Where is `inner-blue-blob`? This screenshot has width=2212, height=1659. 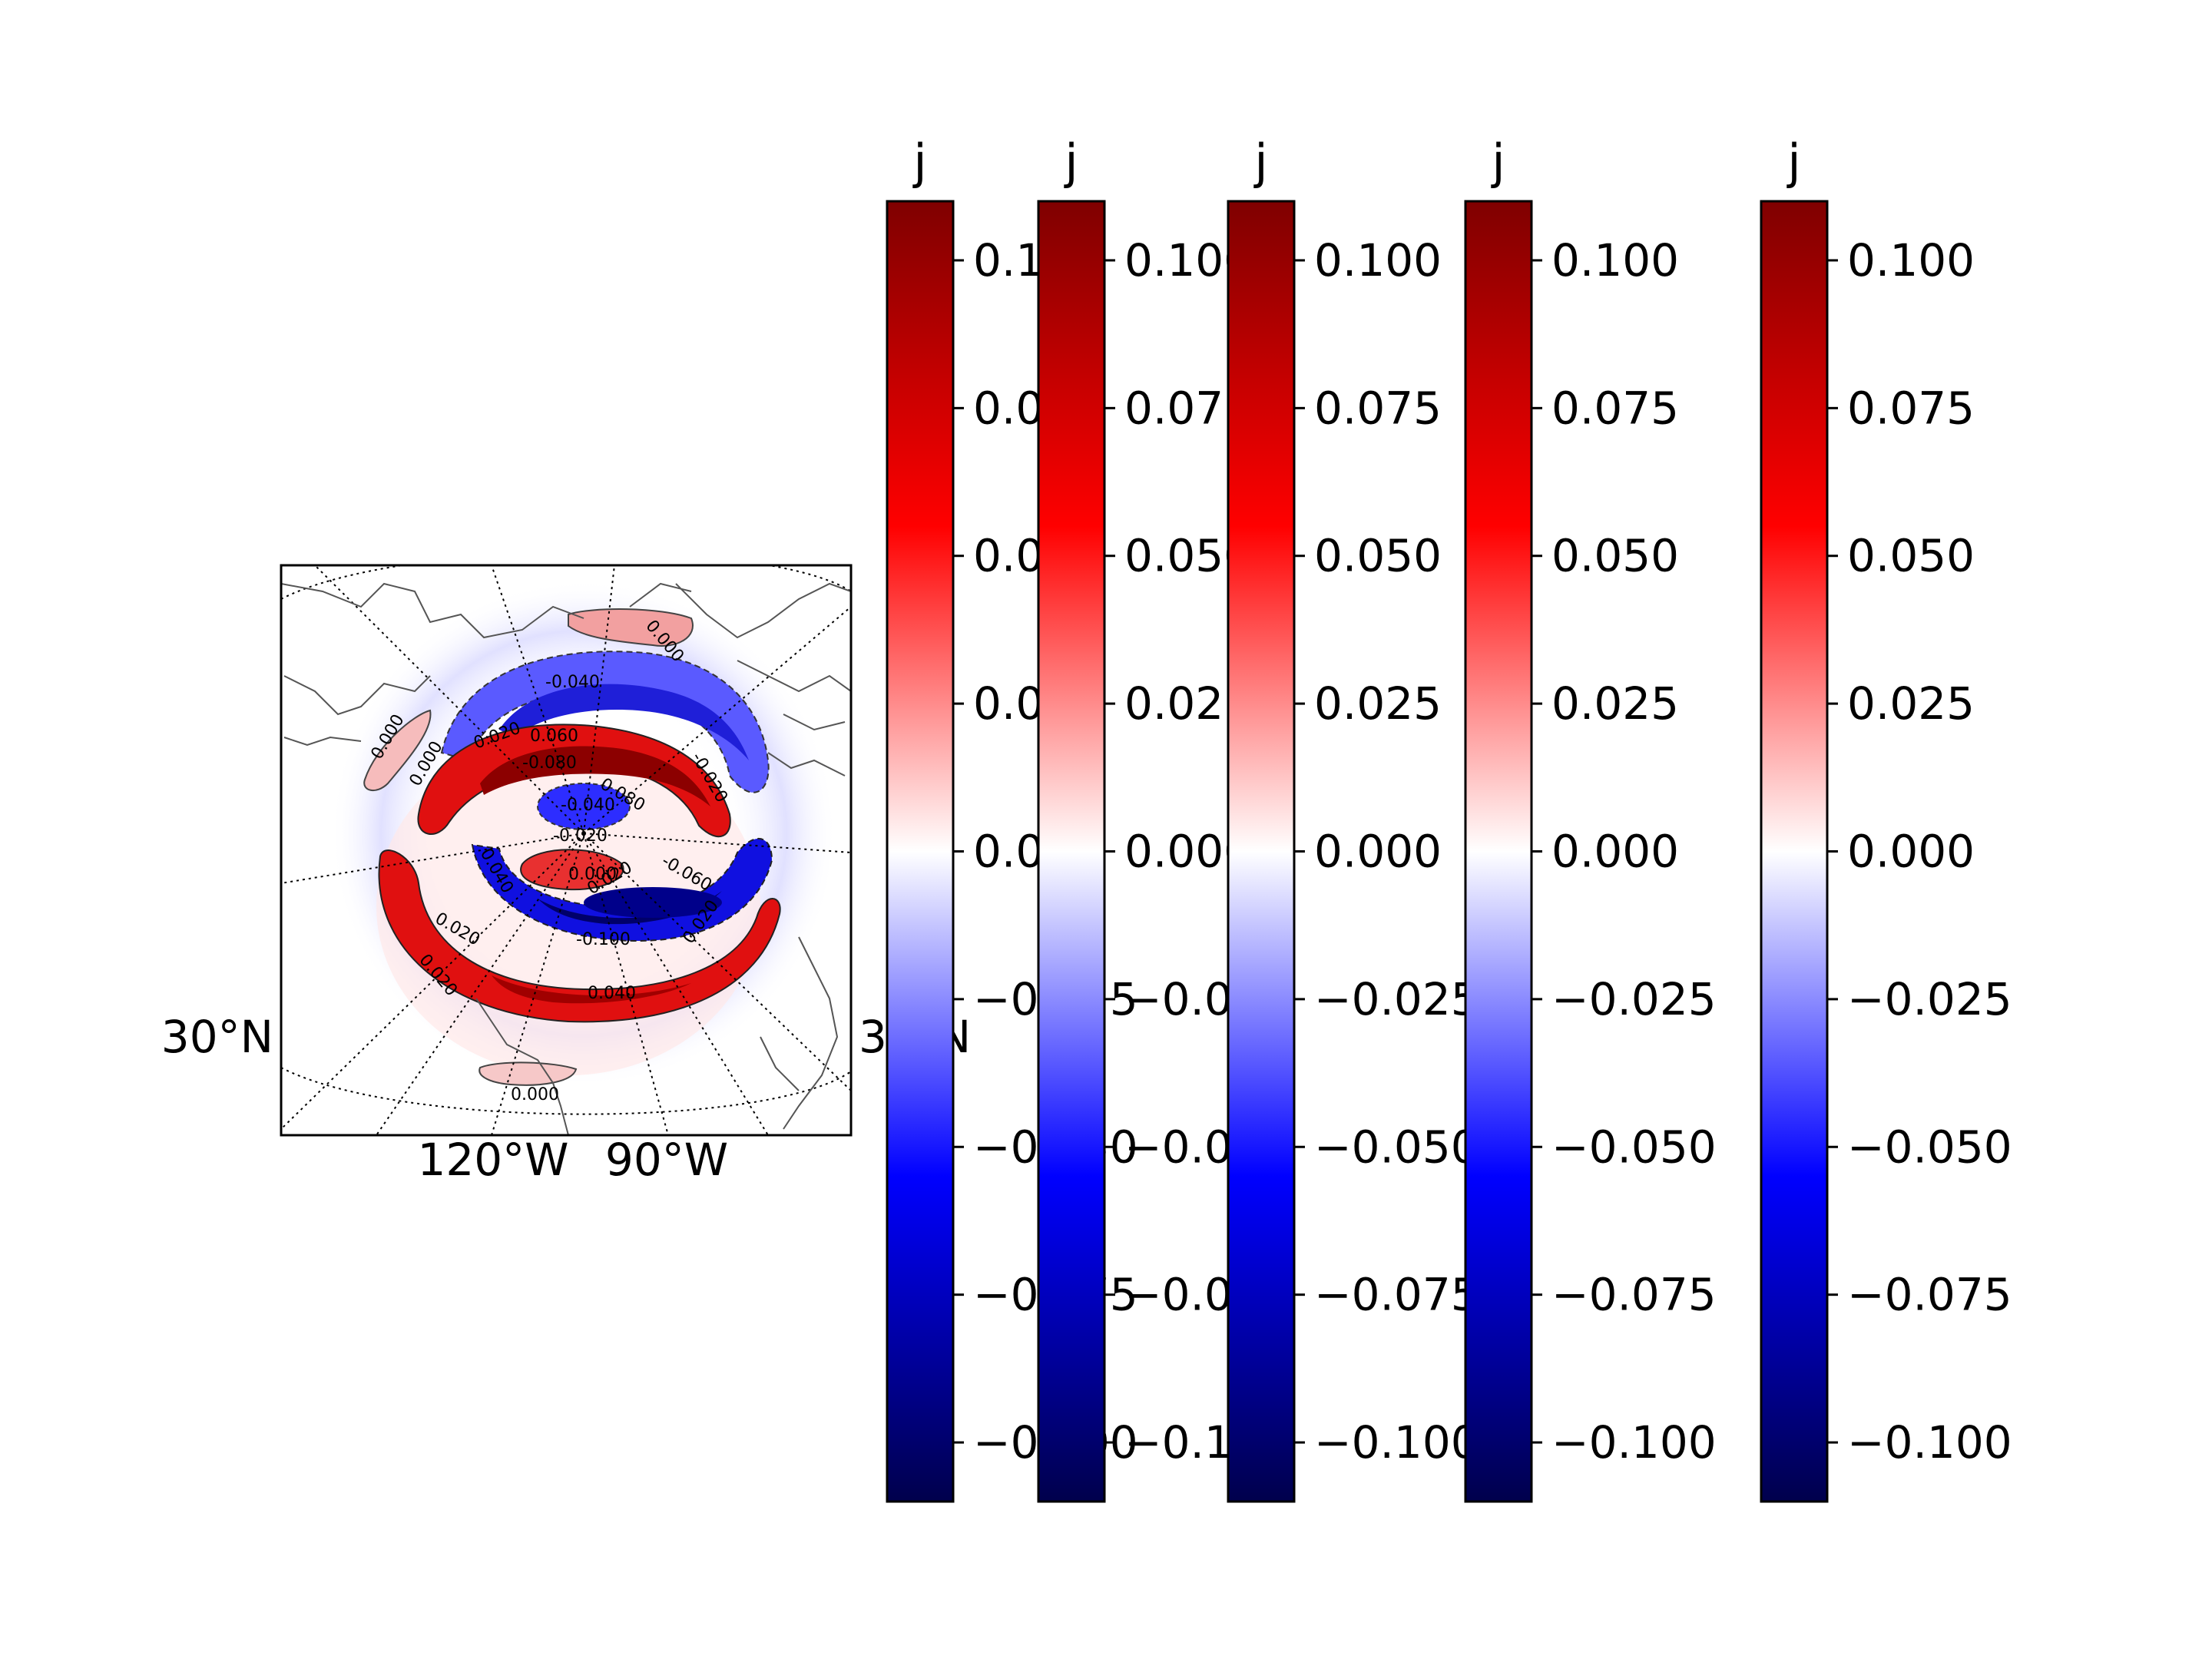 inner-blue-blob is located at coordinates (584, 807).